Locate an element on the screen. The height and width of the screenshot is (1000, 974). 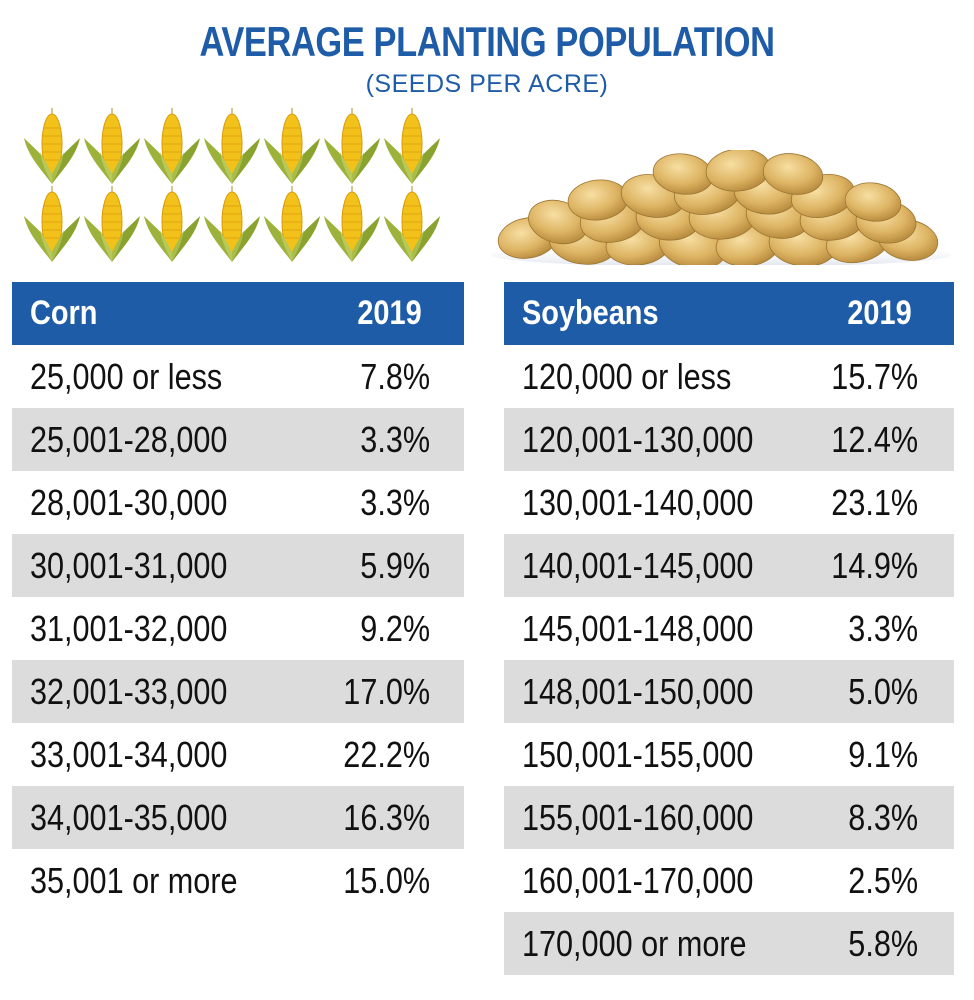
soybeans-table-row: 155,001-160,000 8.3% is located at coordinates (729, 817).